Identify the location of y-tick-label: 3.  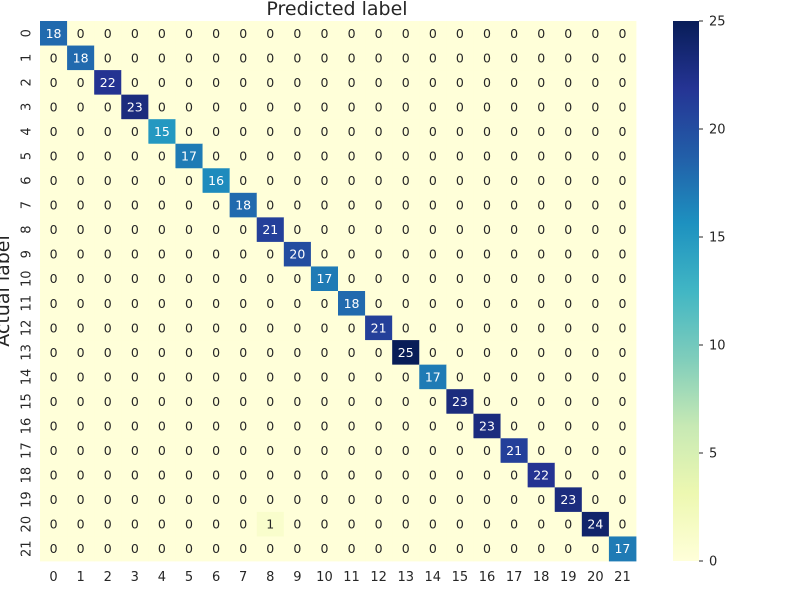
(27, 107).